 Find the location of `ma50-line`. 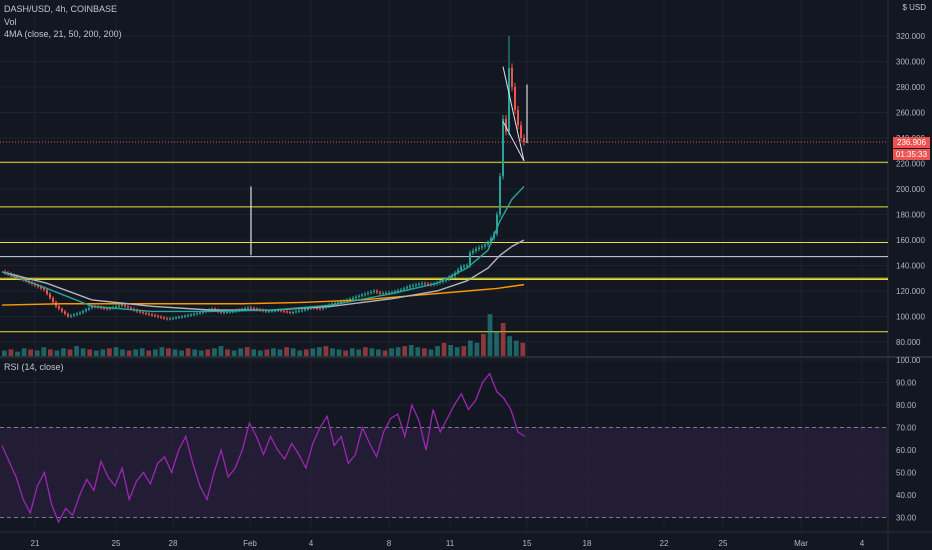

ma50-line is located at coordinates (263, 275).